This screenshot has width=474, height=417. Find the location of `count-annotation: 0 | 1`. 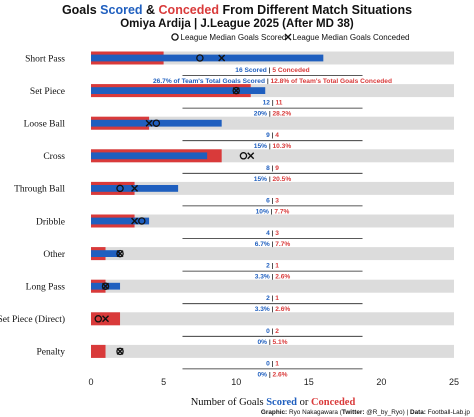

count-annotation: 0 | 1 is located at coordinates (272, 363).